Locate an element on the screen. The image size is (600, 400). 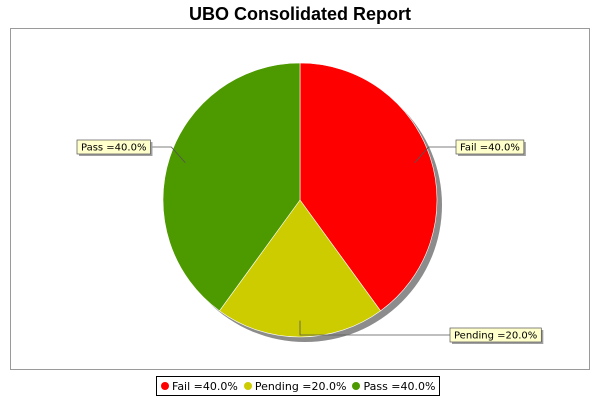
legend-label-pending: Pending =20.0% is located at coordinates (300, 386).